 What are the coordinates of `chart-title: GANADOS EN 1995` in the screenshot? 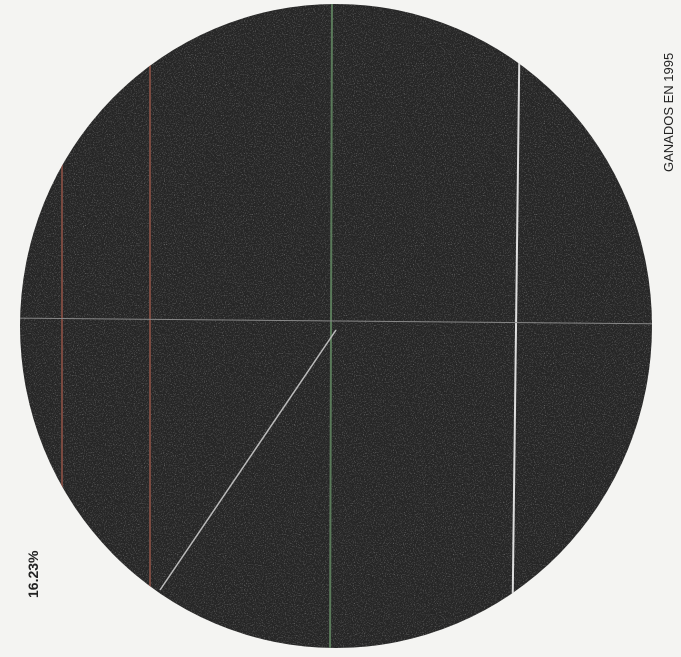 It's located at (668, 112).